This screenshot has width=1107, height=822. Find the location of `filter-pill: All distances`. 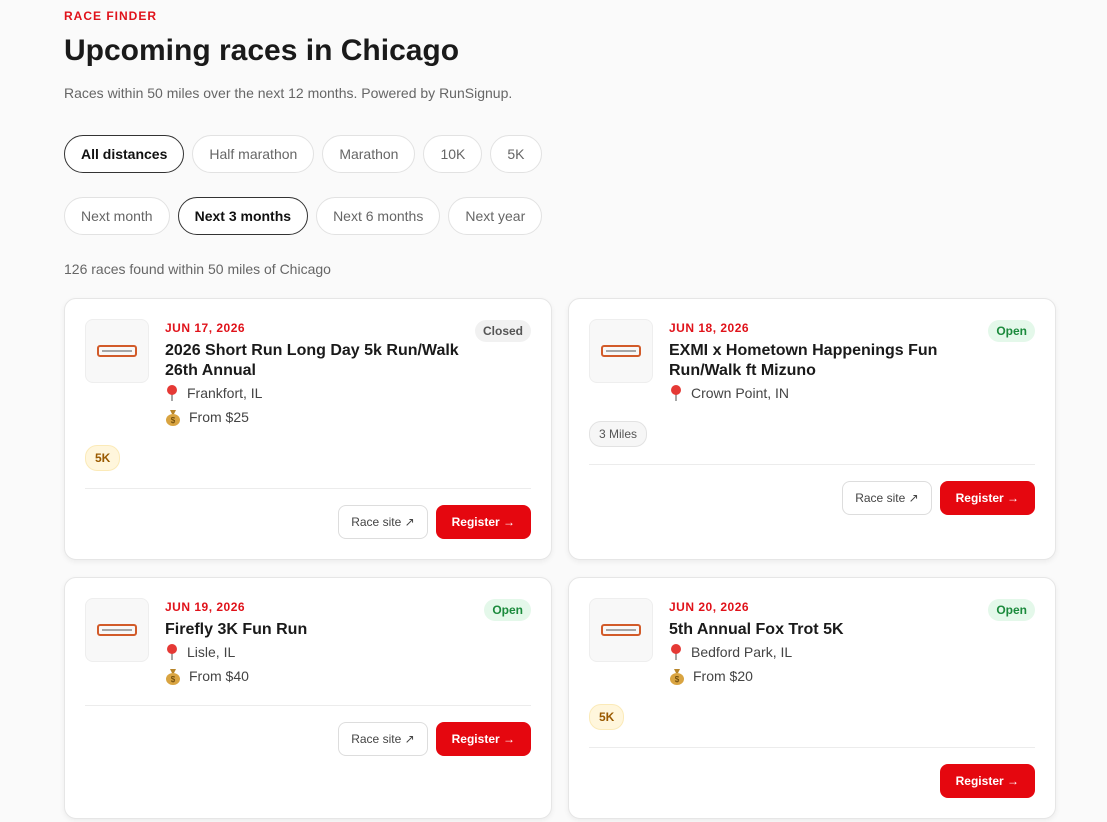

filter-pill: All distances is located at coordinates (124, 154).